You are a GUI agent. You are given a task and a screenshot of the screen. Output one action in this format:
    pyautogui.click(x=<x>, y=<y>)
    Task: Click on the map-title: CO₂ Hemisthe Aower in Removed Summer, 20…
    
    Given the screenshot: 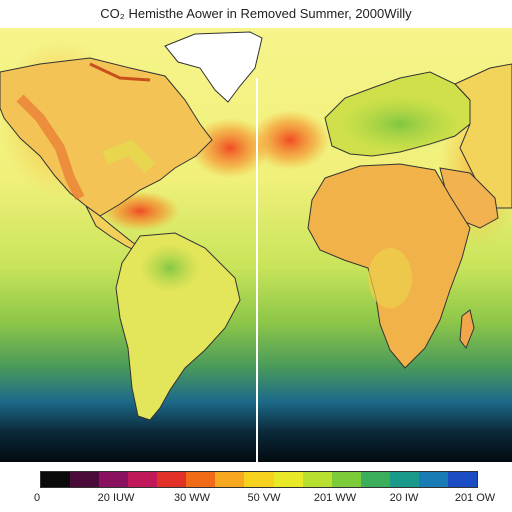 What is the action you would take?
    pyautogui.click(x=256, y=13)
    